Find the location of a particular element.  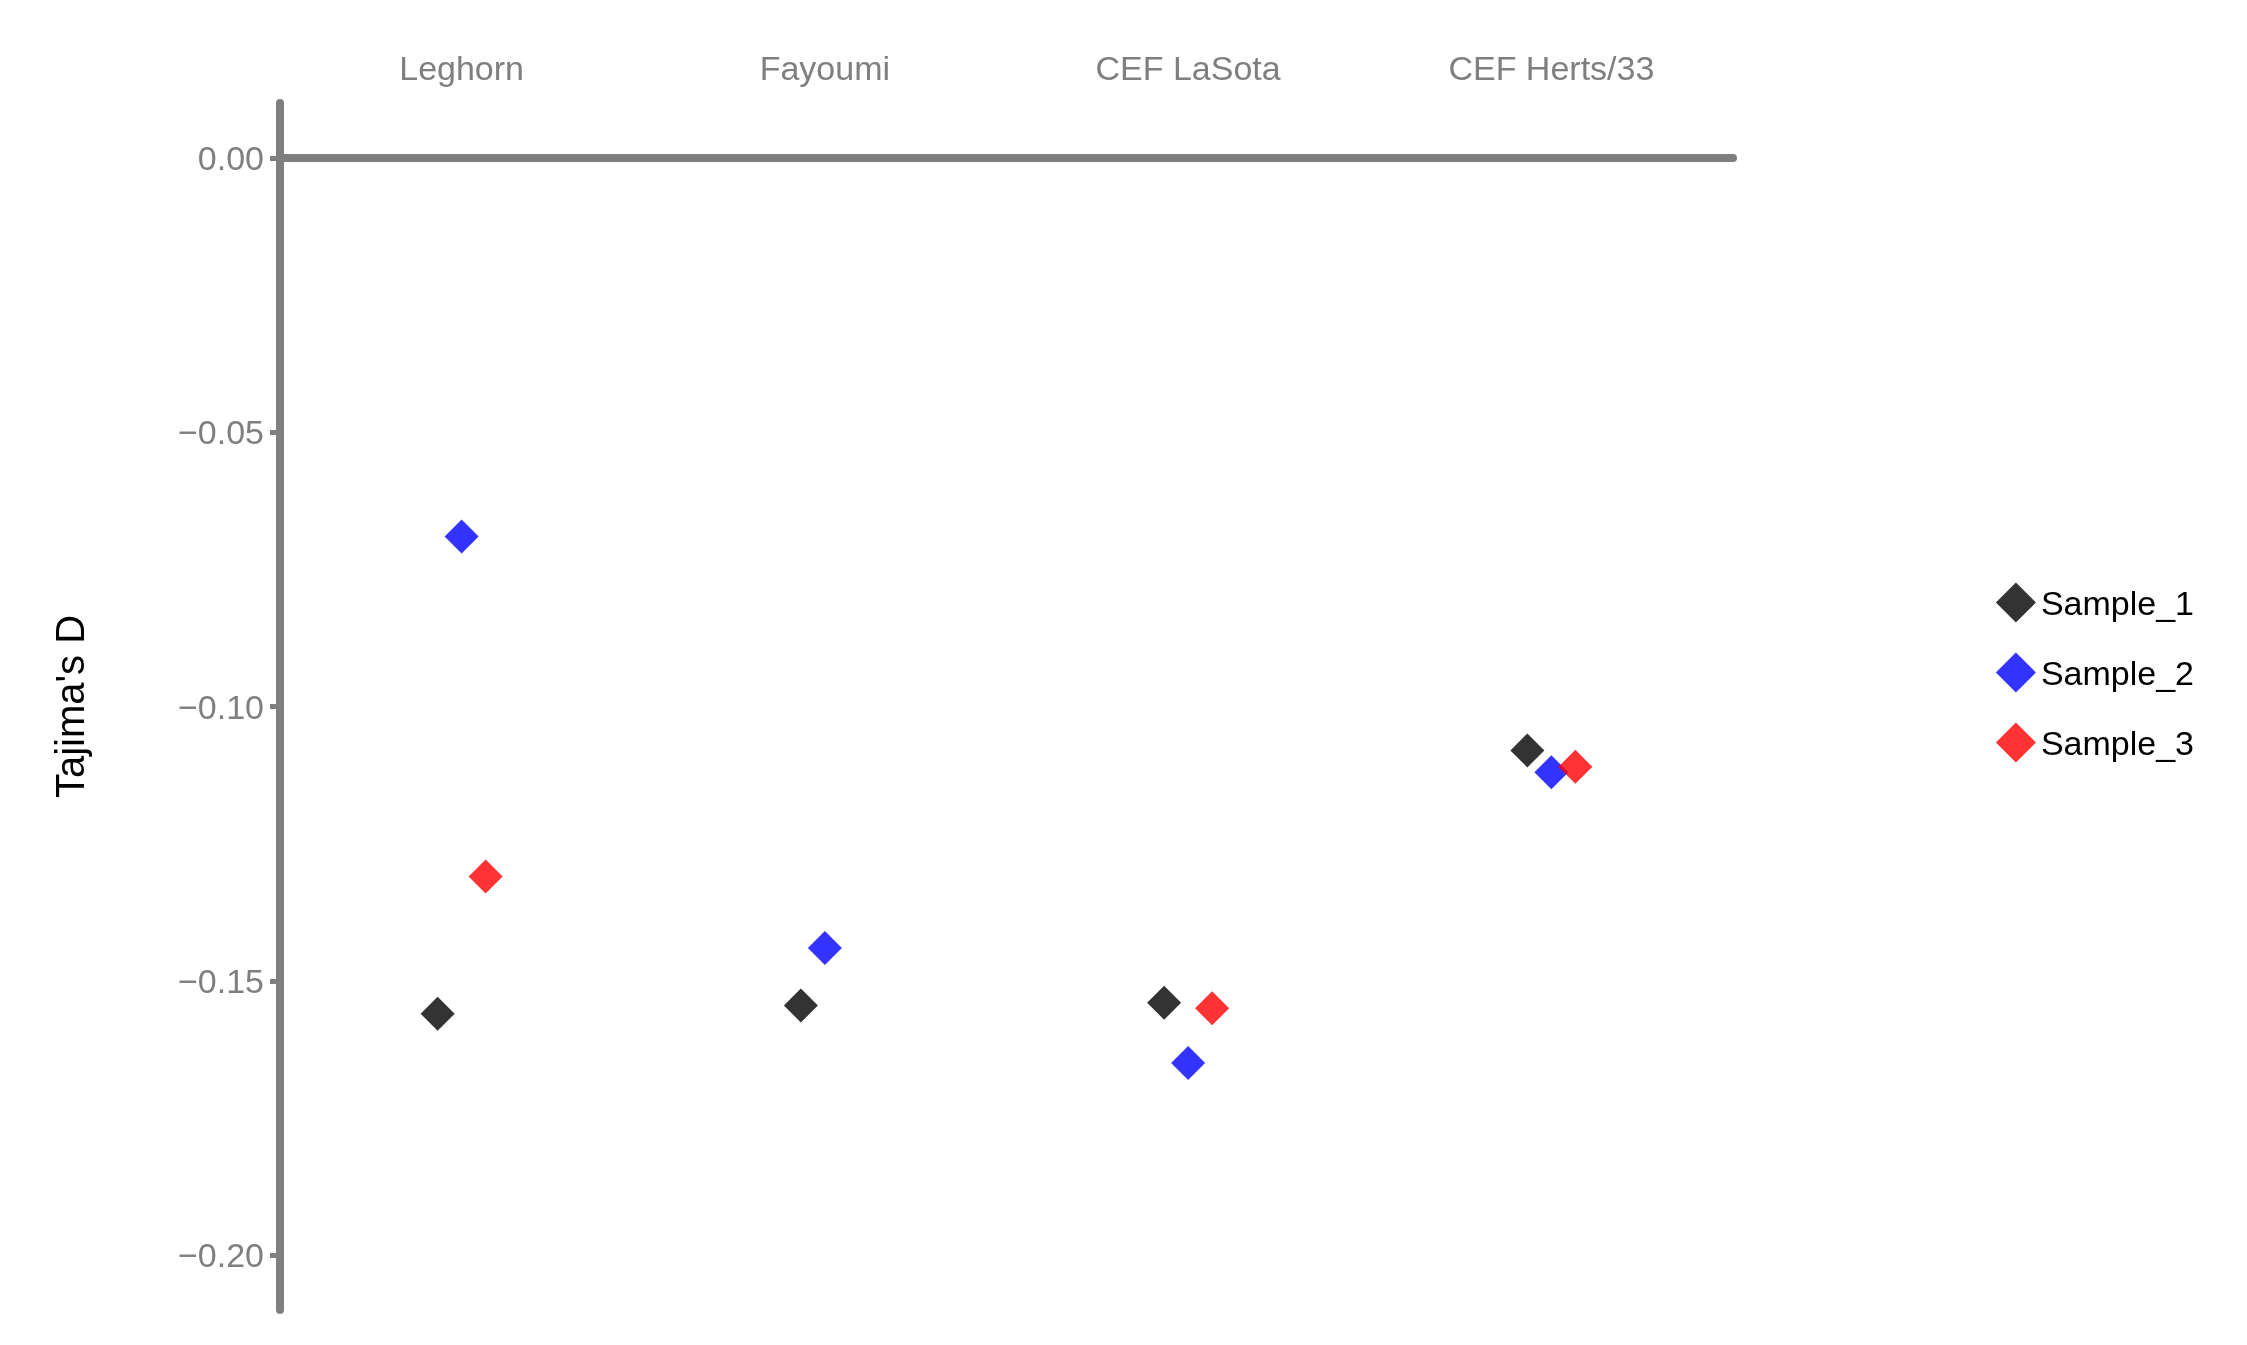

x-tick-label: CEF Herts/33 is located at coordinates (1551, 68).